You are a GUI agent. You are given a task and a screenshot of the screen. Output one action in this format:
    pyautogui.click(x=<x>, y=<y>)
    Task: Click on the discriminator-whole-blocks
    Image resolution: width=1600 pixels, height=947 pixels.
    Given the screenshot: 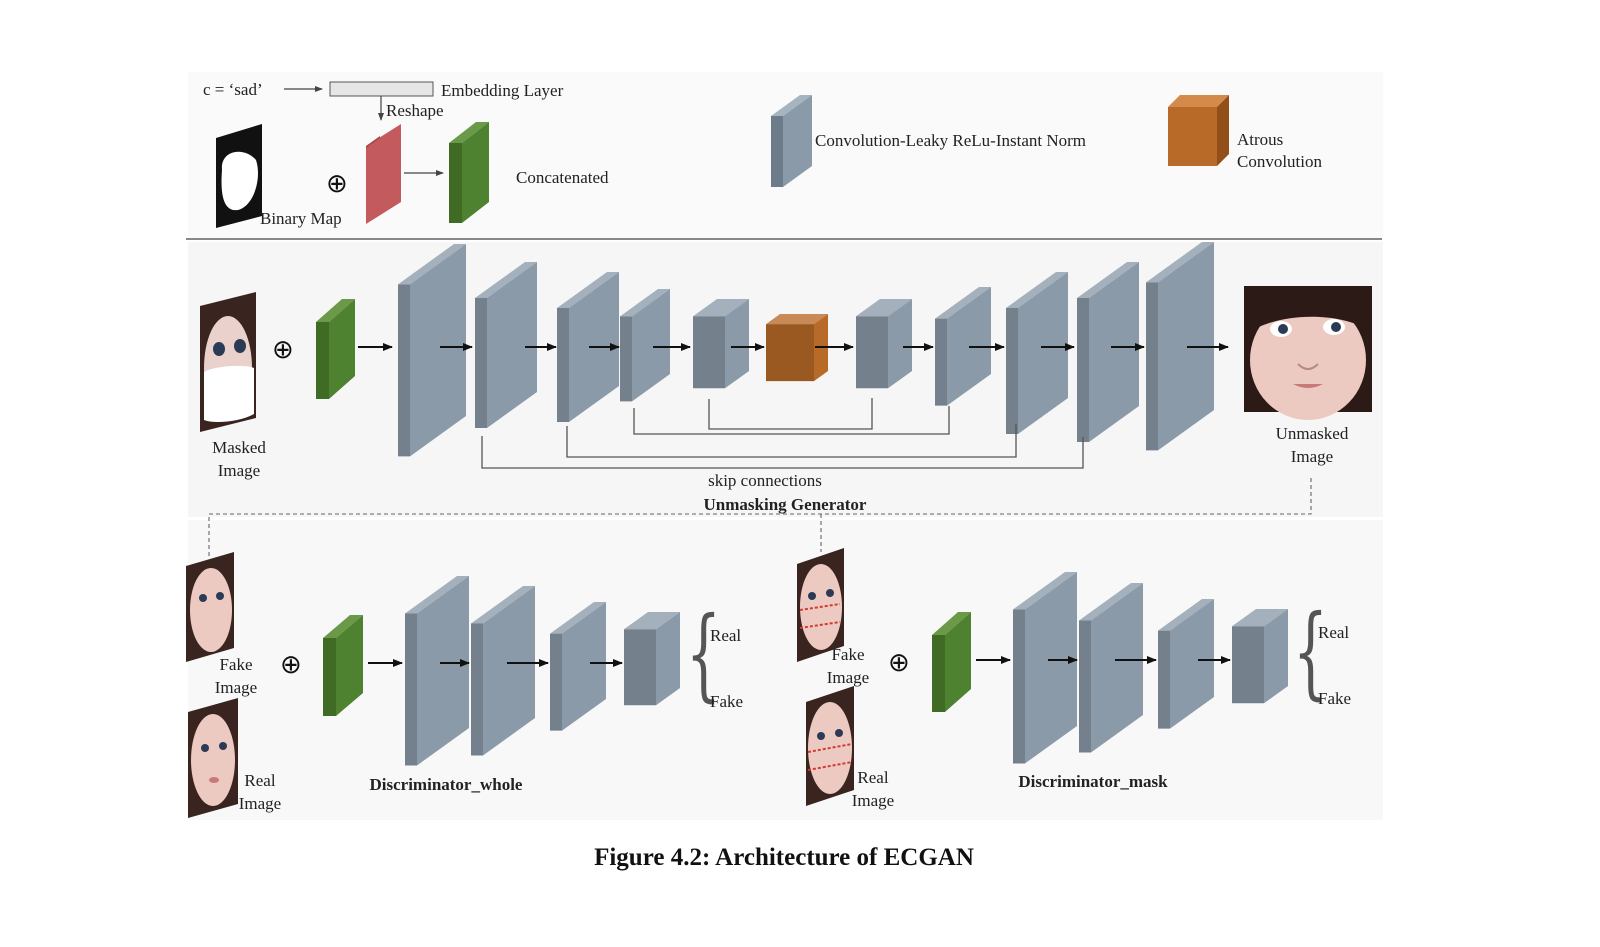 What is the action you would take?
    pyautogui.click(x=542, y=671)
    